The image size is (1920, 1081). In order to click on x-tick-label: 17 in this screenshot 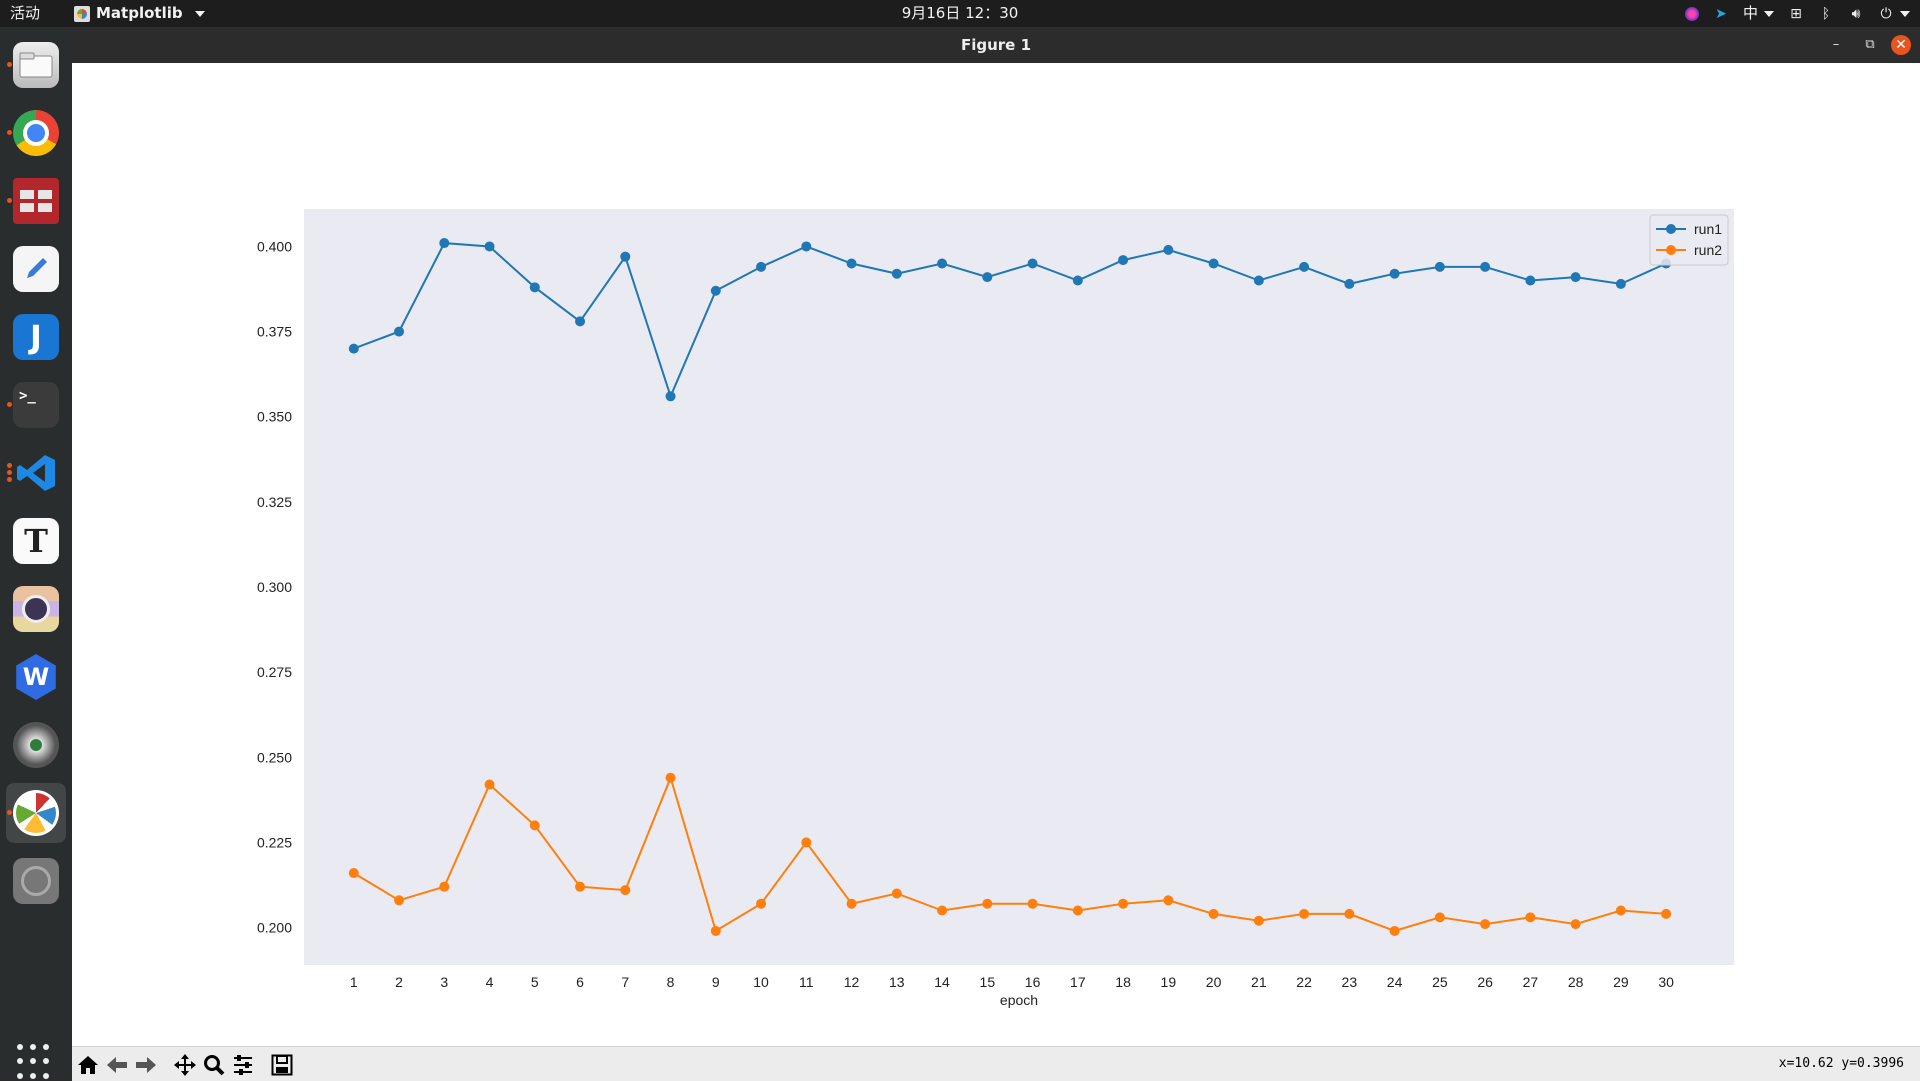, I will do `click(1078, 982)`.